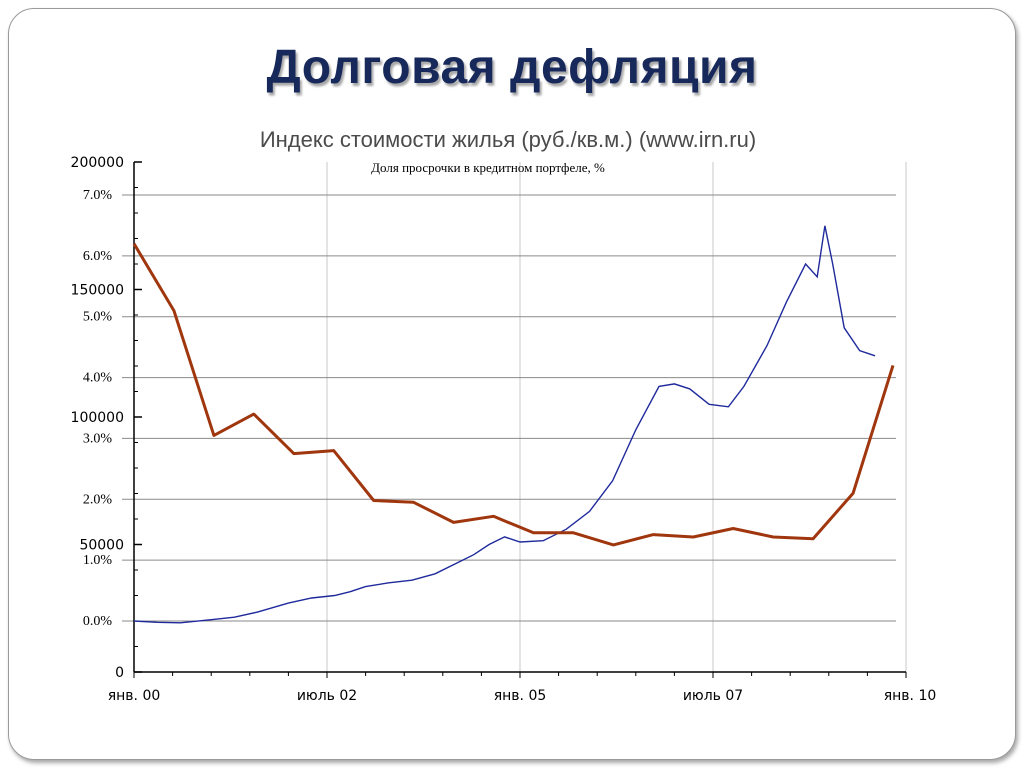 Image resolution: width=1024 pixels, height=768 pixels. Describe the element at coordinates (512, 67) in the screenshot. I see `slide-title: Долговая дефляция` at that location.